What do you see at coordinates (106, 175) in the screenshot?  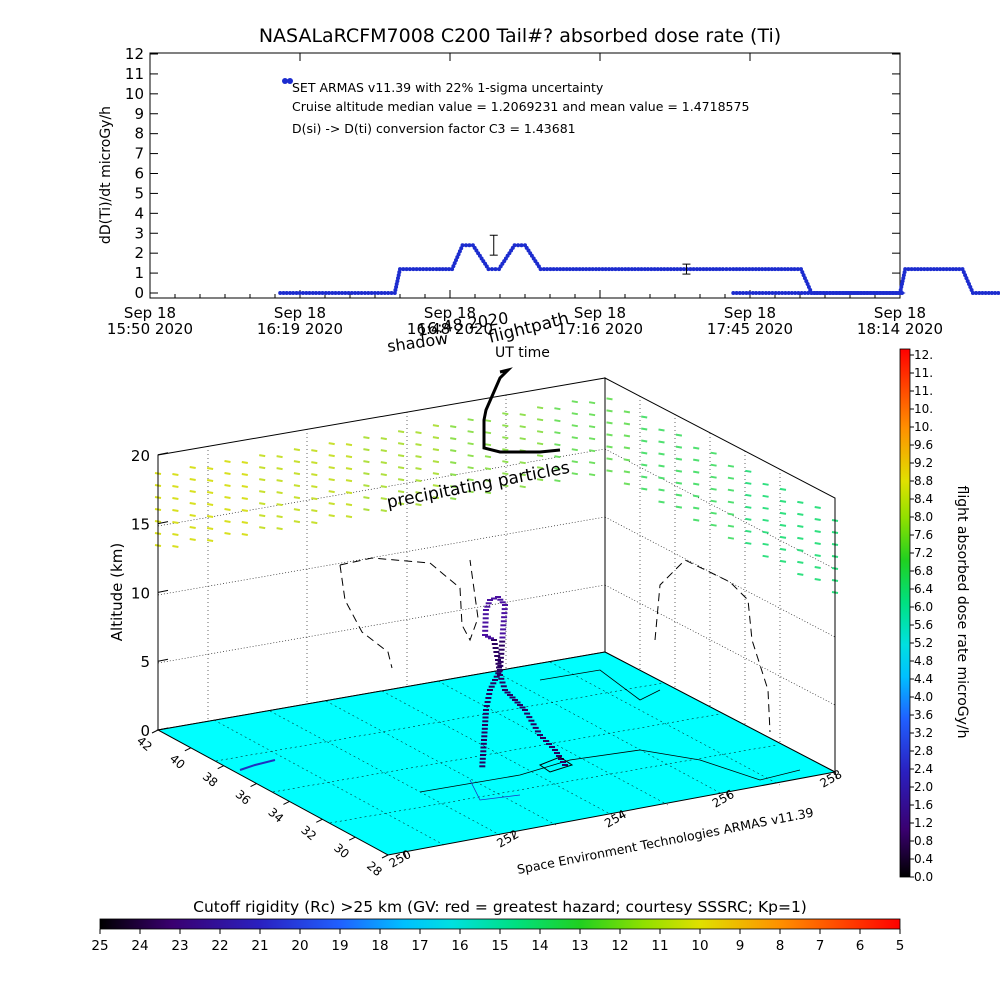 I see `y-axis-label: dD(Ti)/dt microGy/h` at bounding box center [106, 175].